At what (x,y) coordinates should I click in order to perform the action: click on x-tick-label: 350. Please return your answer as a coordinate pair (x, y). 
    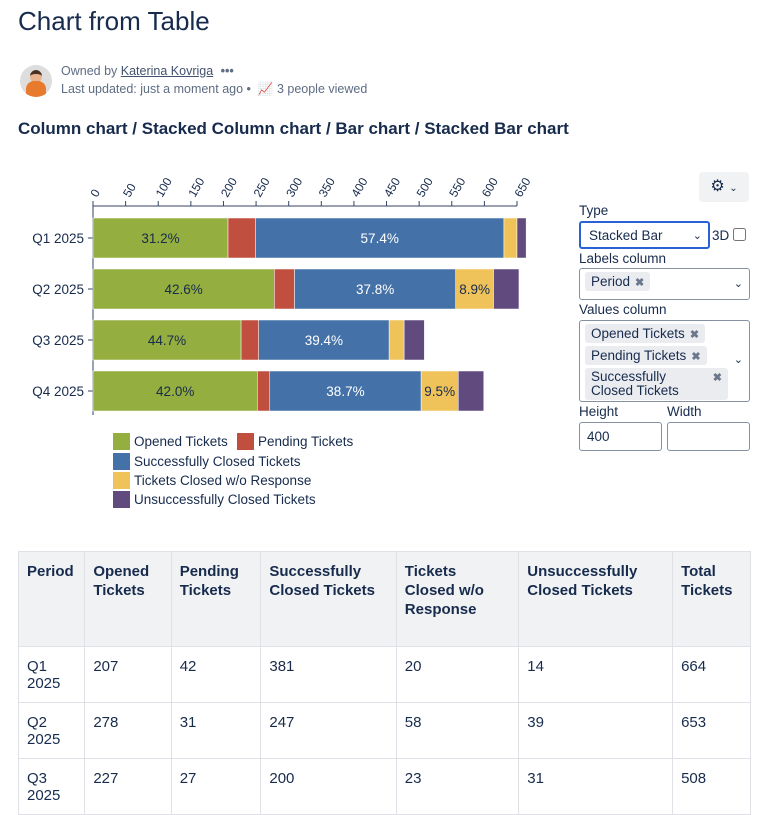
    Looking at the image, I should click on (327, 187).